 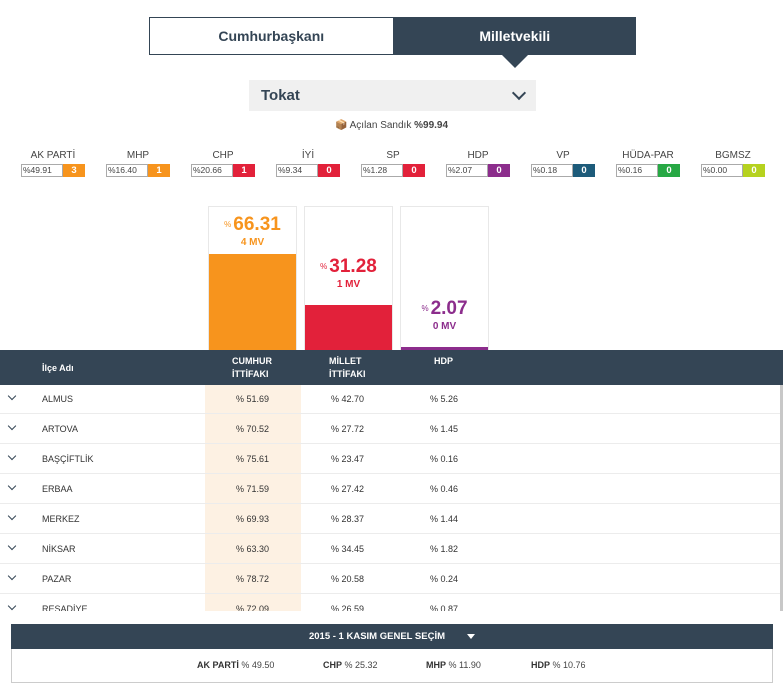 What do you see at coordinates (65, 607) in the screenshot?
I see `district-name: REŞADİYE` at bounding box center [65, 607].